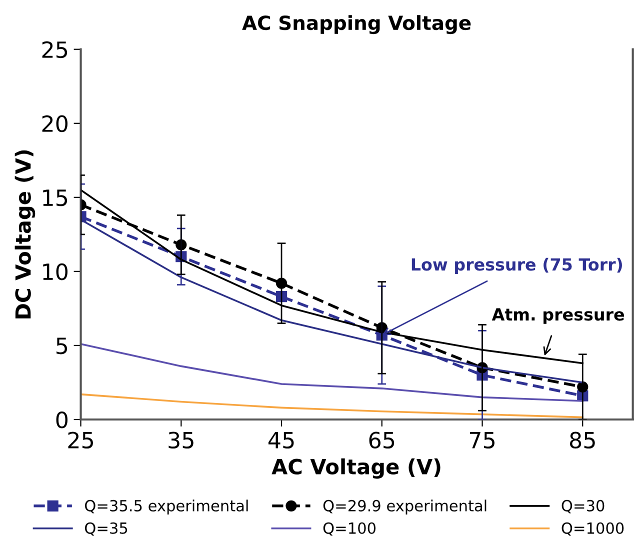  Describe the element at coordinates (181, 440) in the screenshot. I see `x-tick-label: 35` at that location.